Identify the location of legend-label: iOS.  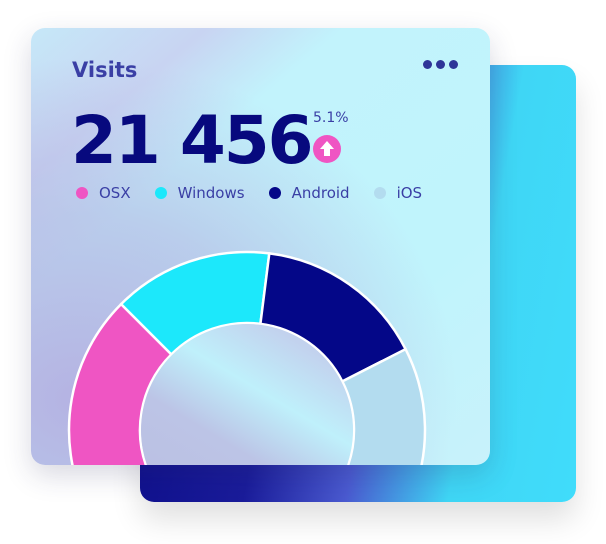
(409, 193).